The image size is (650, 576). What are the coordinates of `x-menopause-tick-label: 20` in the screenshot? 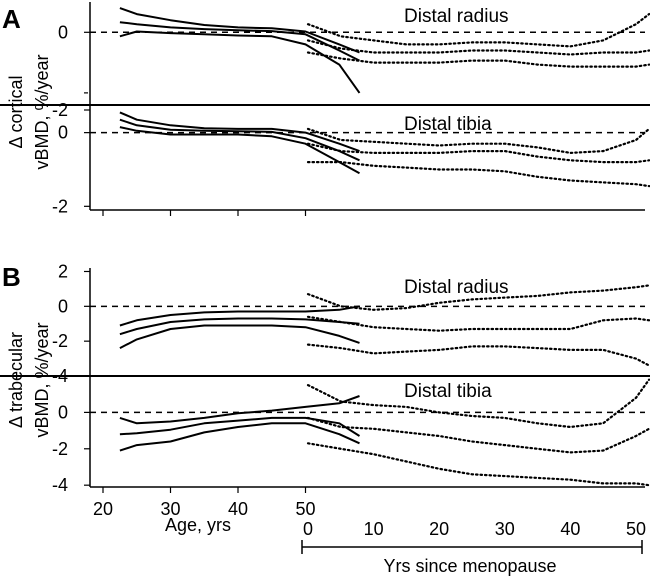 It's located at (439, 529).